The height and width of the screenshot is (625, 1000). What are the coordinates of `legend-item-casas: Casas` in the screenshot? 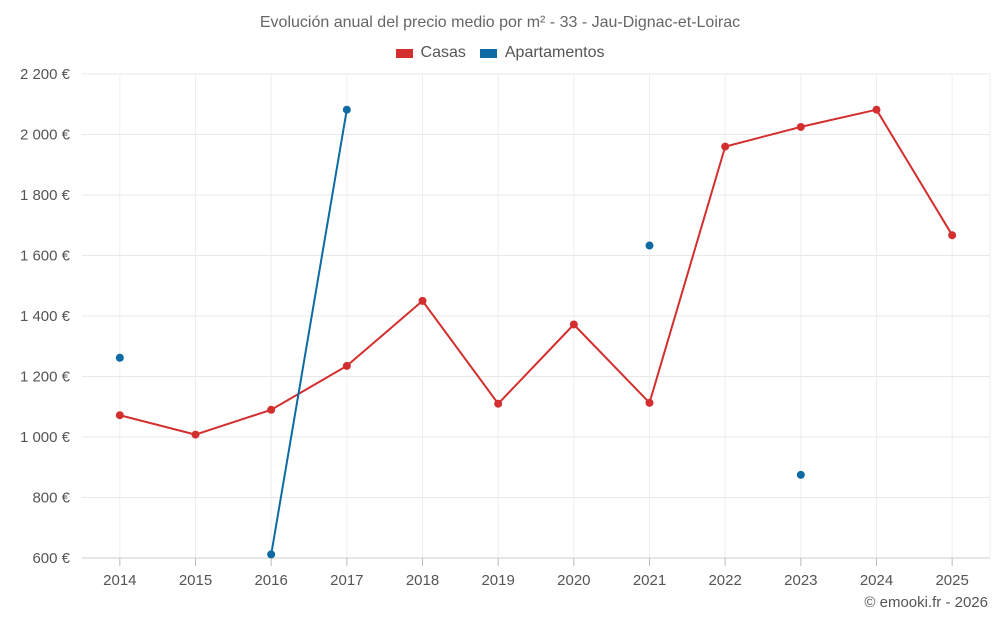 It's located at (430, 53).